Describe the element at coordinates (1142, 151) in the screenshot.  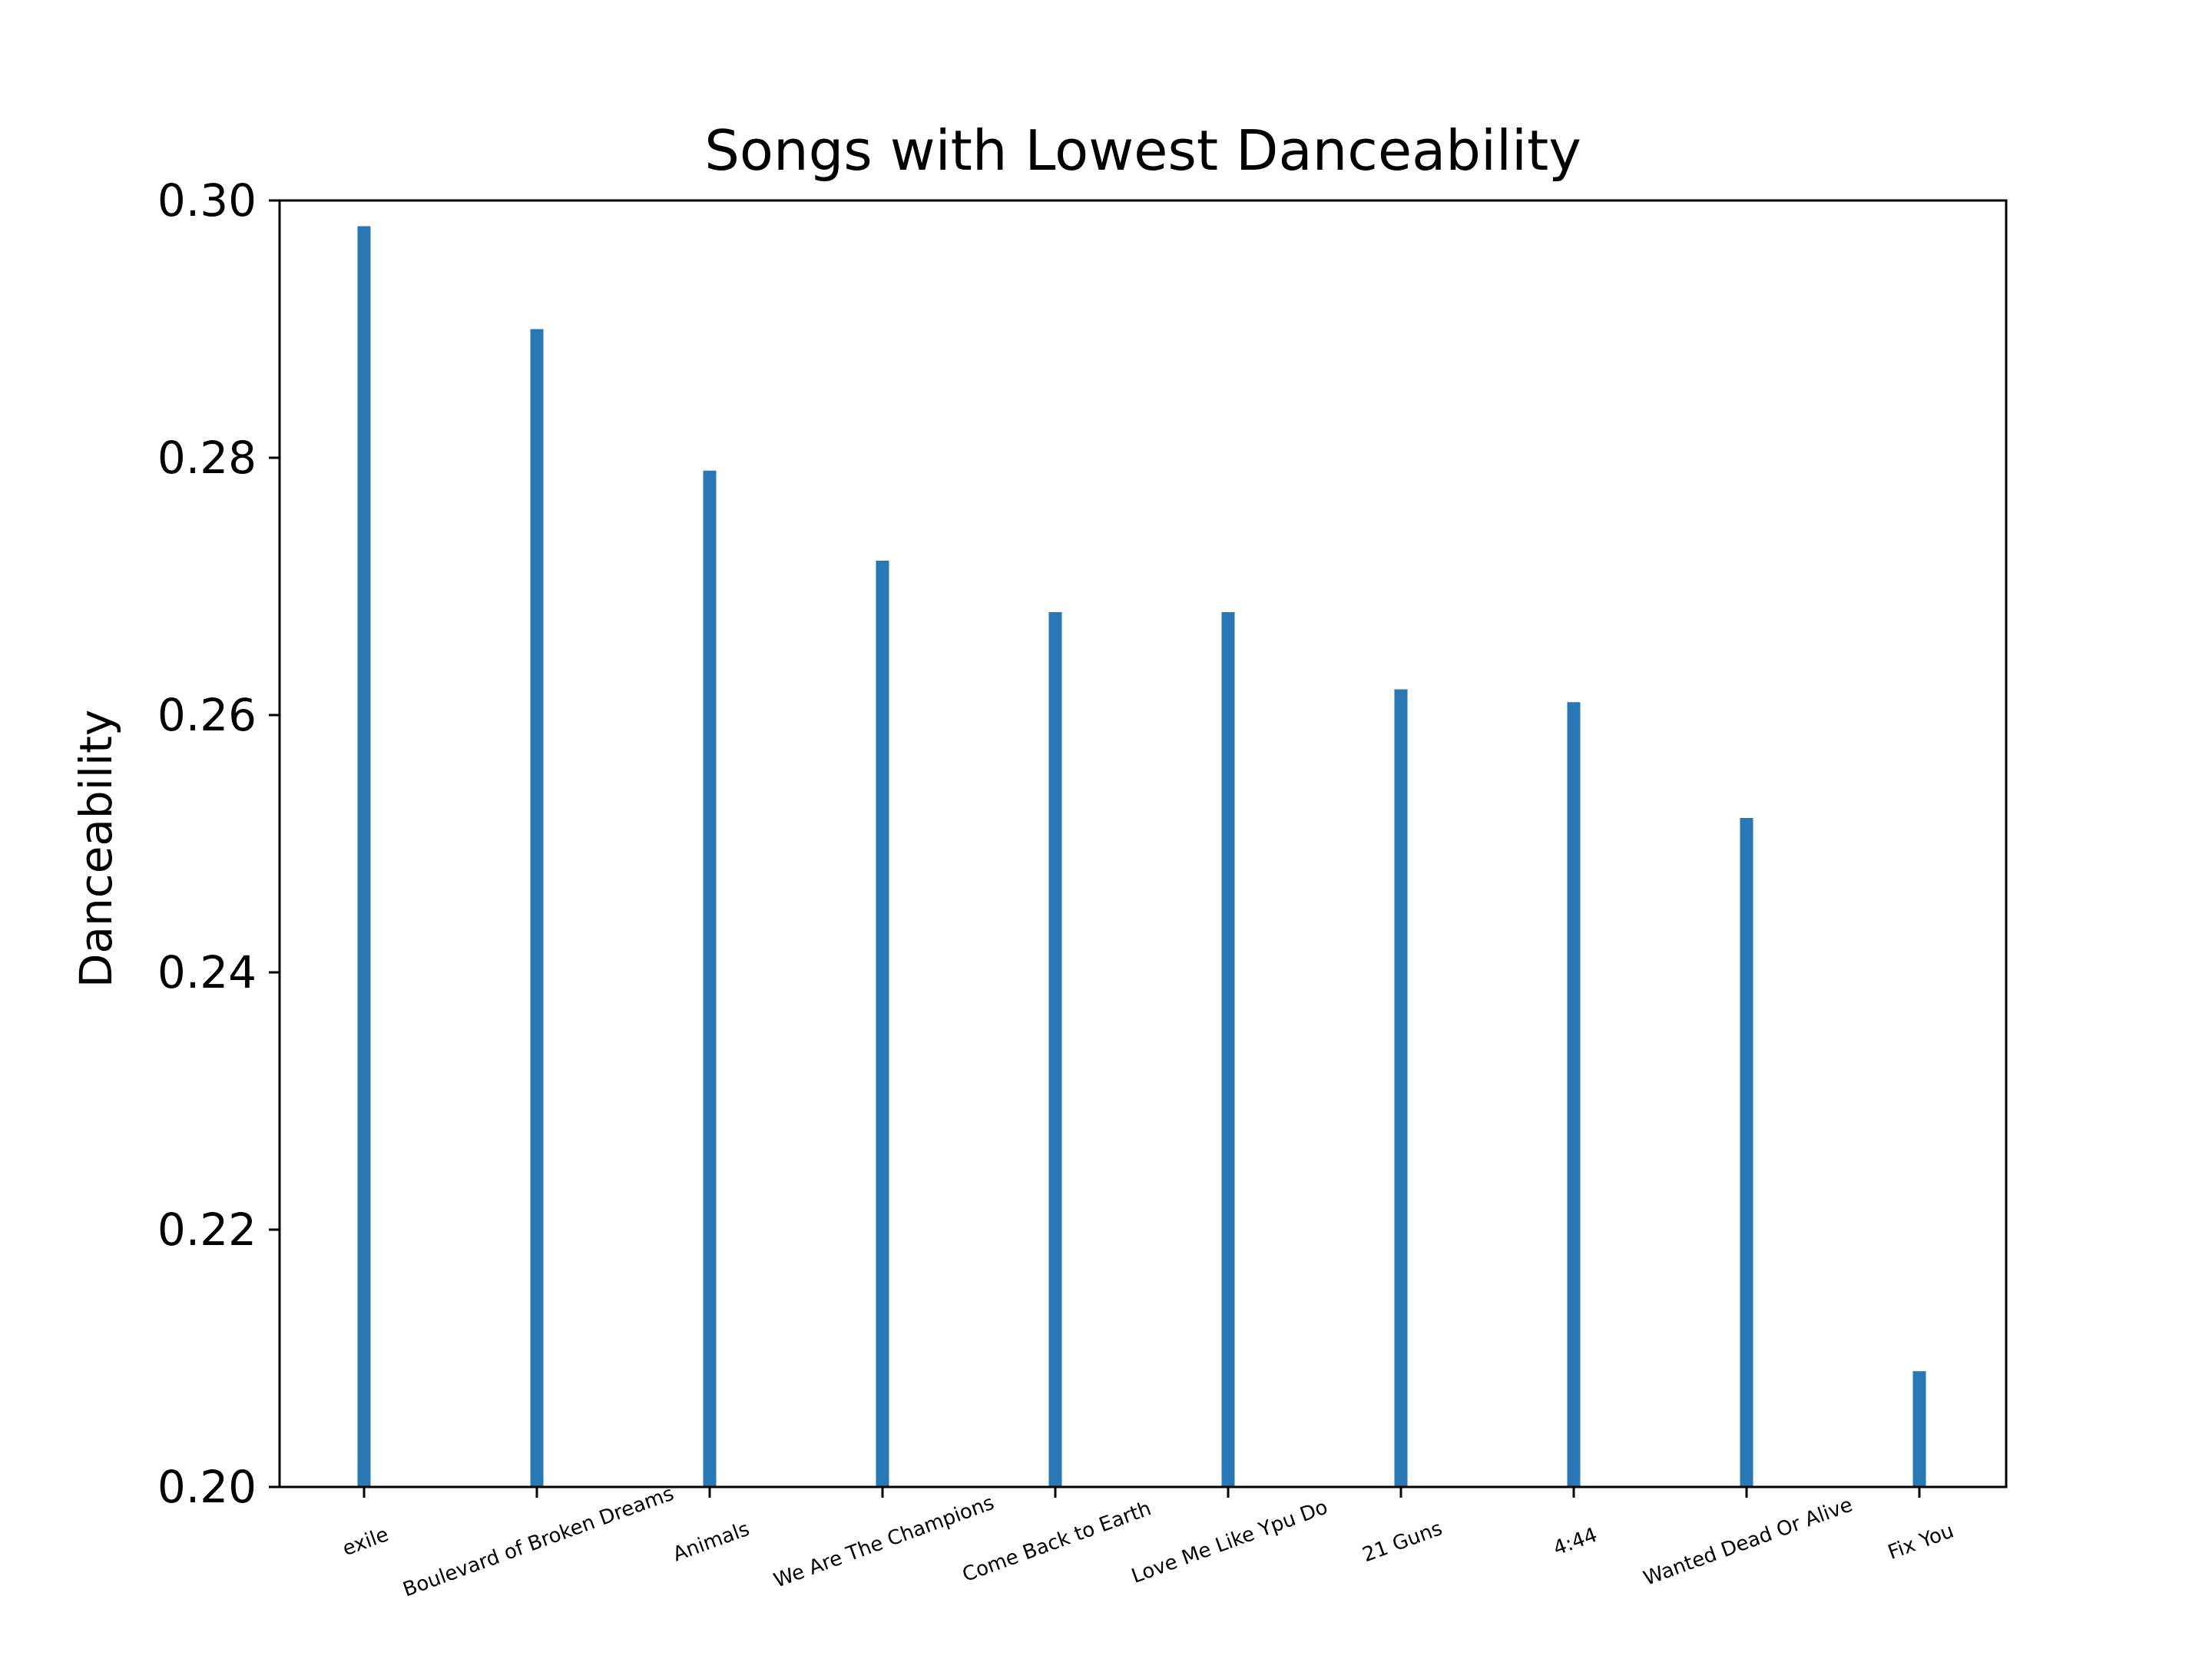
I see `chart-title: Songs with Lowest Danceability` at that location.